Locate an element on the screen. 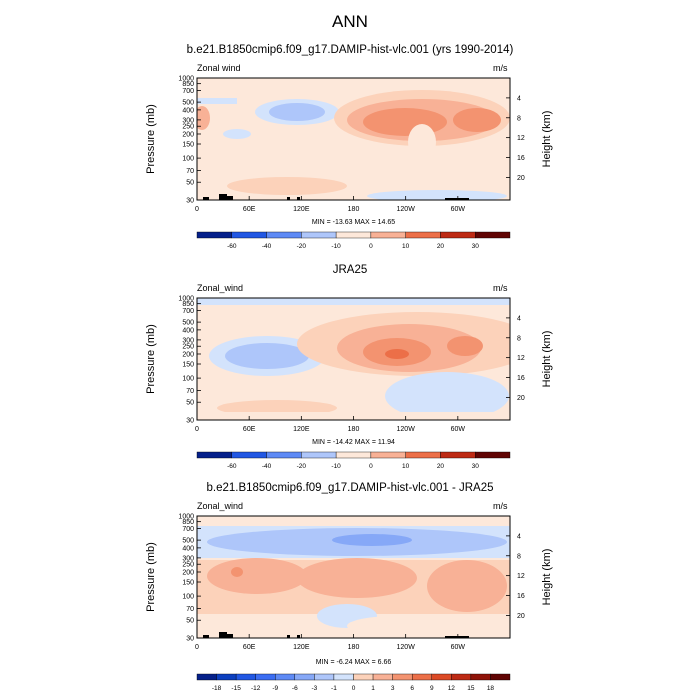 The width and height of the screenshot is (700, 700). colorbar-label: -20 is located at coordinates (302, 466).